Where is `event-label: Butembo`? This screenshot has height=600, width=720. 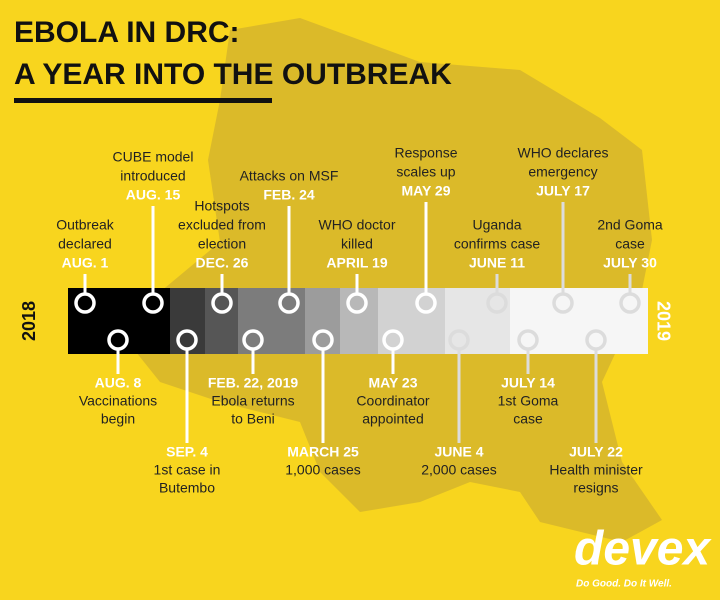
event-label: Butembo is located at coordinates (187, 488).